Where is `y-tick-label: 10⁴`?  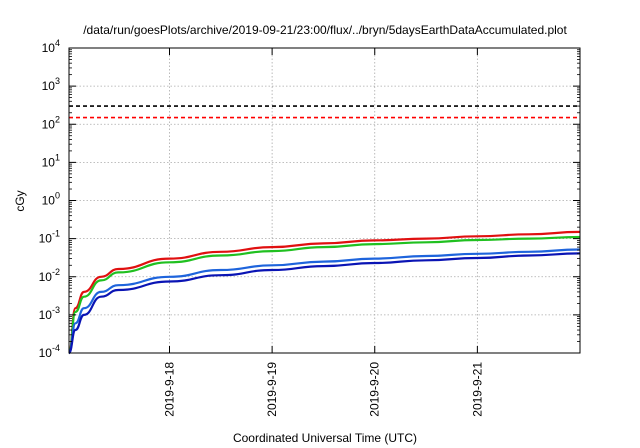
y-tick-label: 10⁴ is located at coordinates (51, 46).